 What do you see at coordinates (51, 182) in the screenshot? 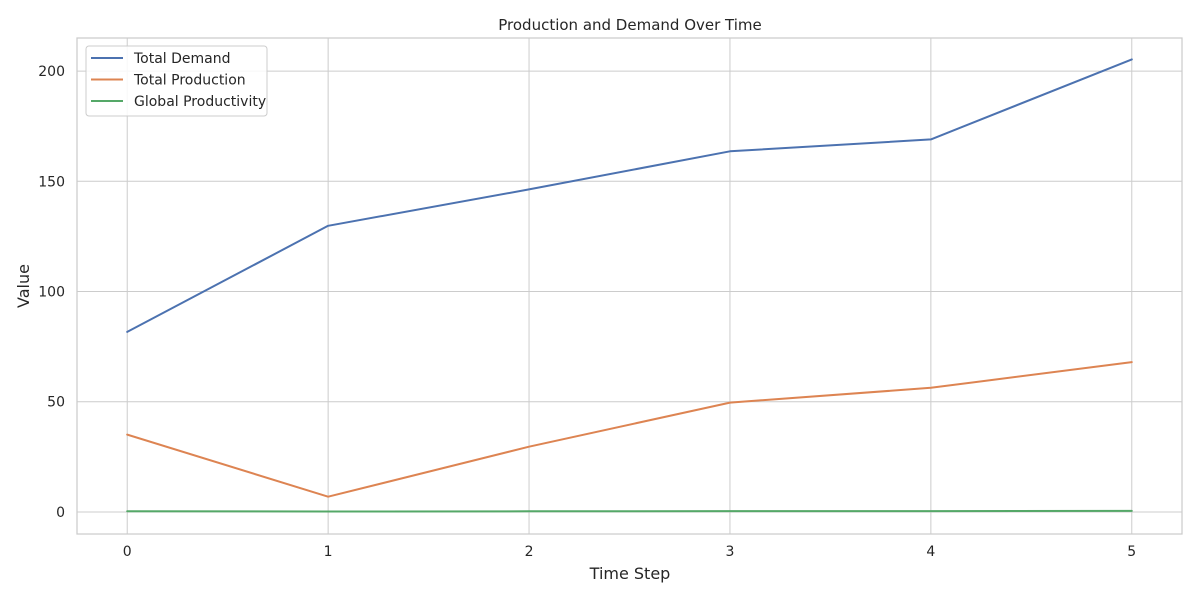
I see `y-tick-label: 150` at bounding box center [51, 182].